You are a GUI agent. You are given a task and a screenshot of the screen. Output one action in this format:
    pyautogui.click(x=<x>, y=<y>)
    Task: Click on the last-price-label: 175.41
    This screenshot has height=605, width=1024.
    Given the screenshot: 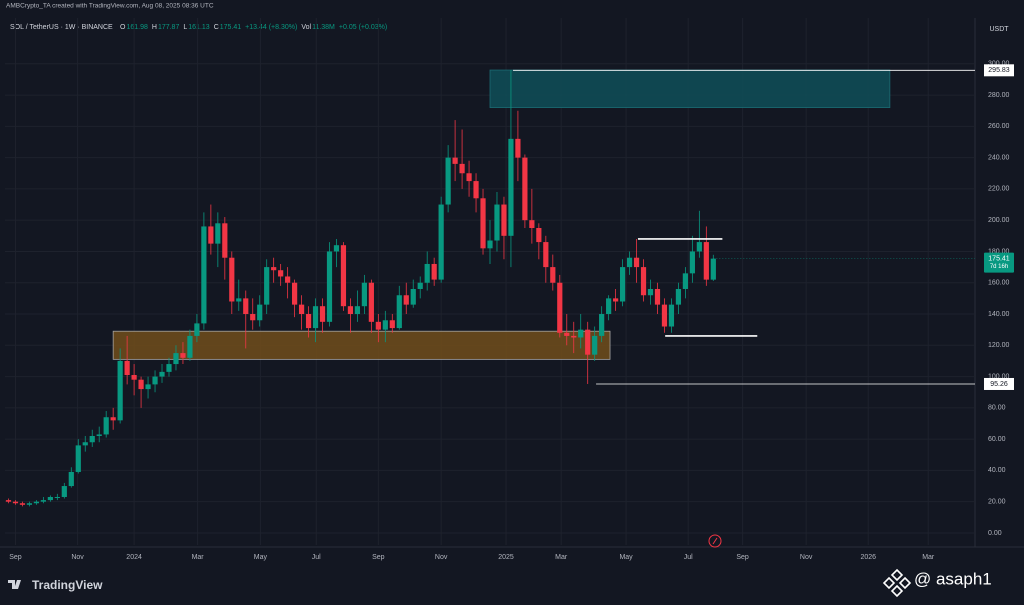 What is the action you would take?
    pyautogui.click(x=999, y=258)
    